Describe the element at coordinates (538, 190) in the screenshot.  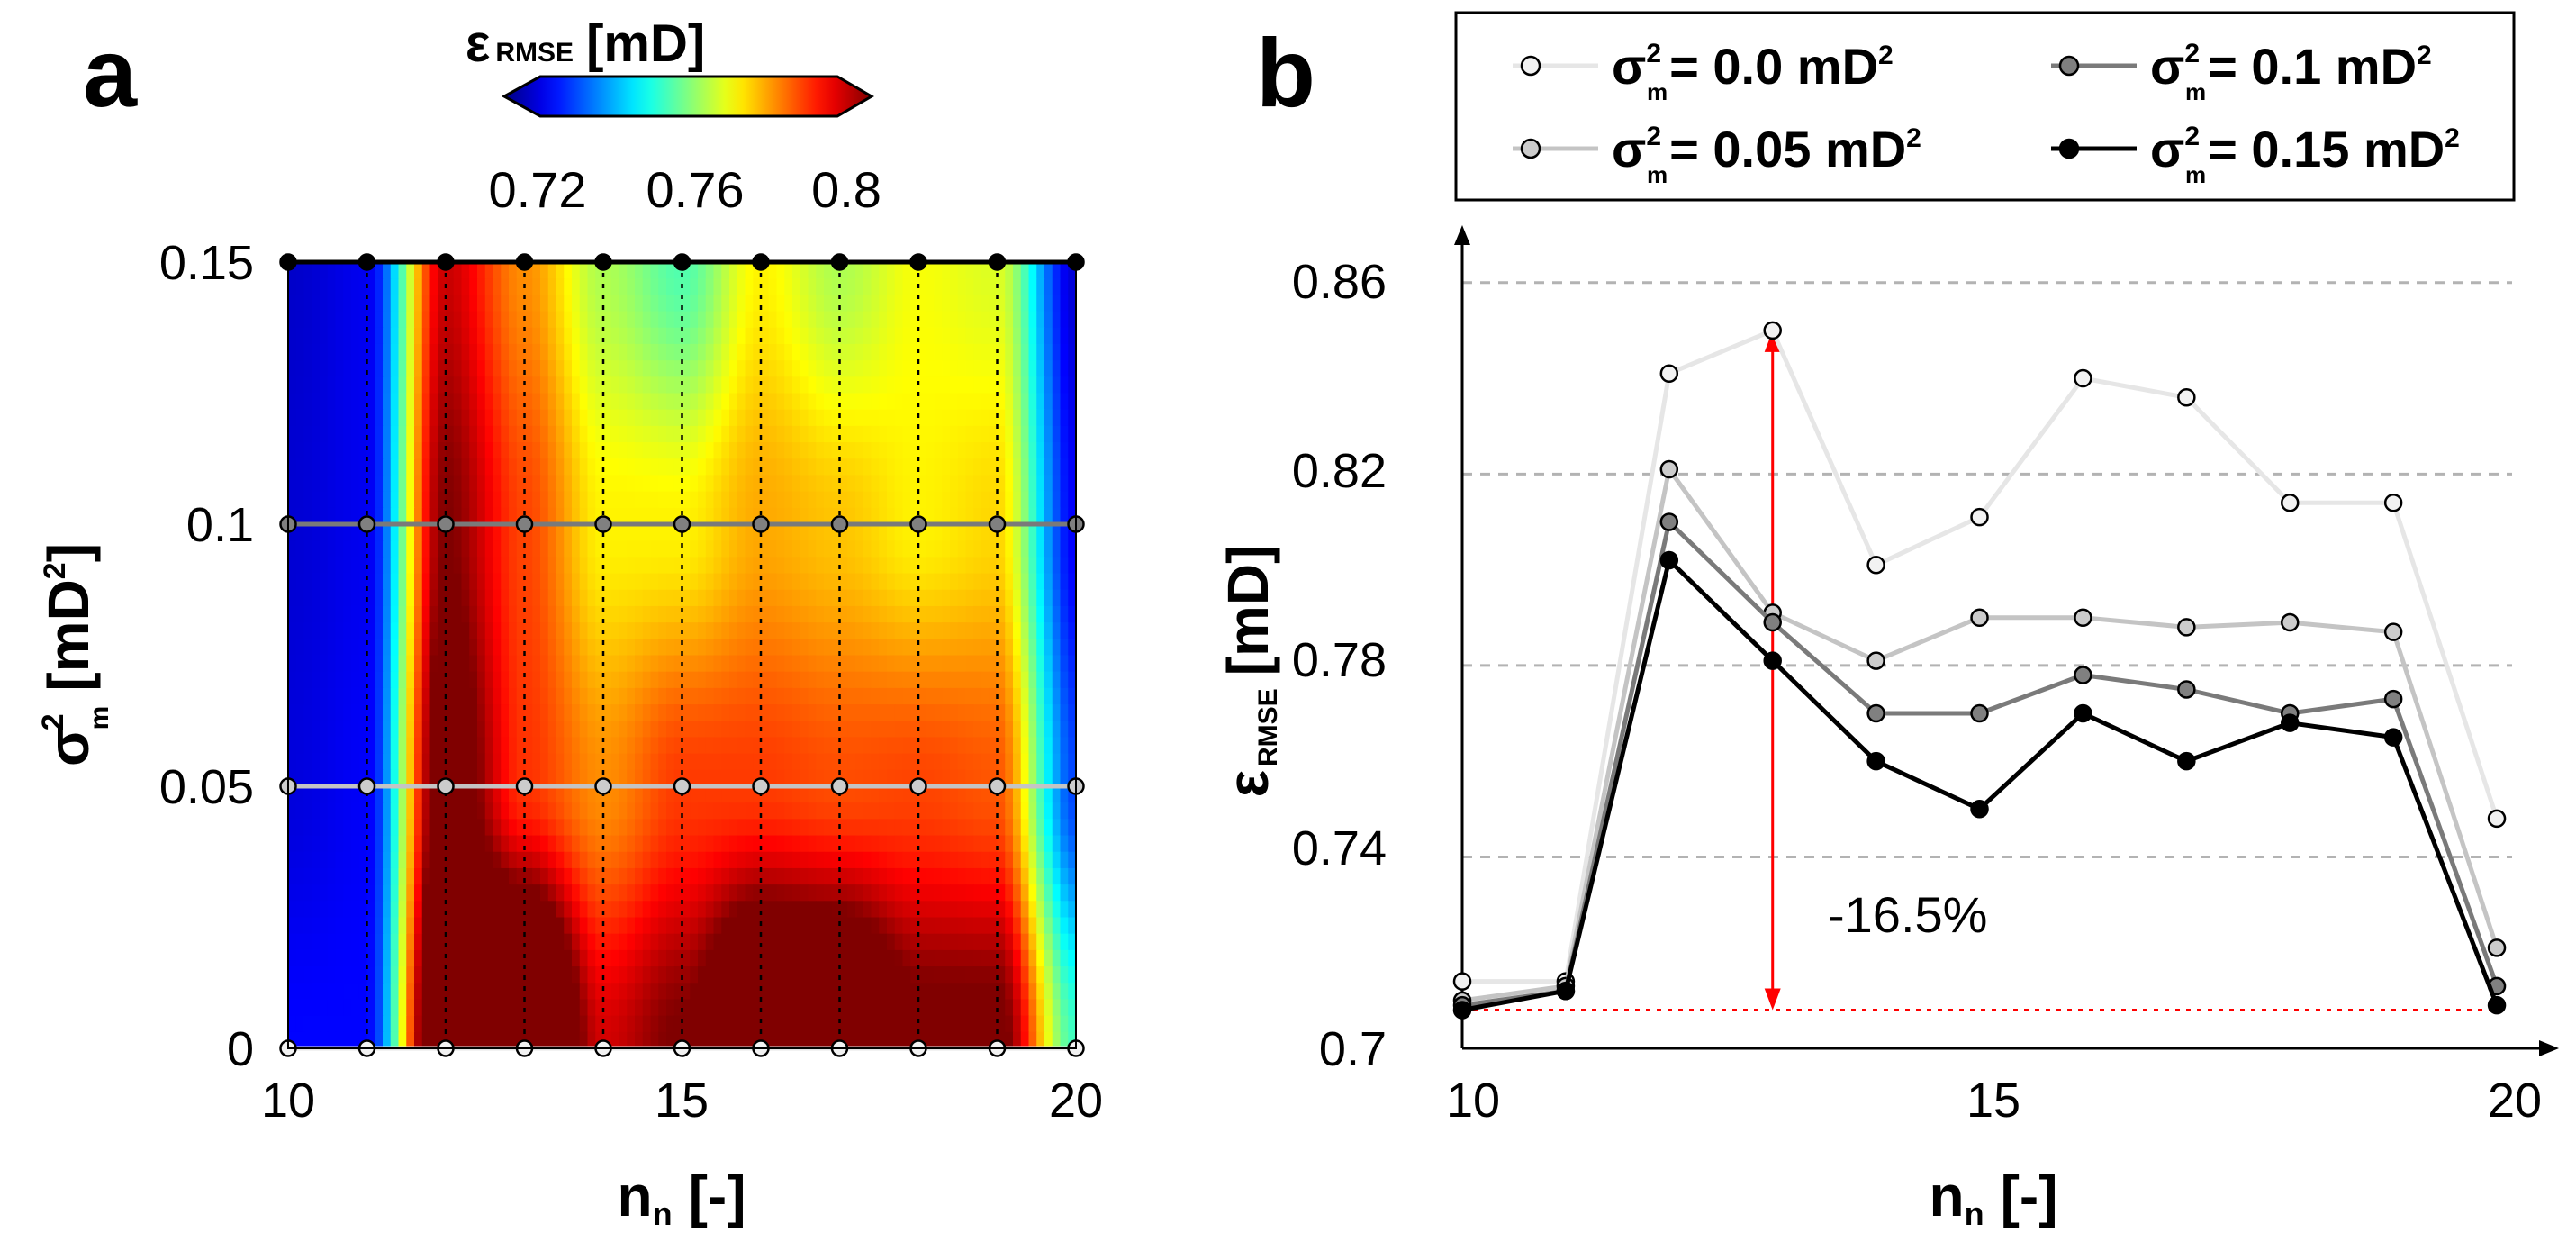
I see `colorbar-tick: 0.72` at that location.